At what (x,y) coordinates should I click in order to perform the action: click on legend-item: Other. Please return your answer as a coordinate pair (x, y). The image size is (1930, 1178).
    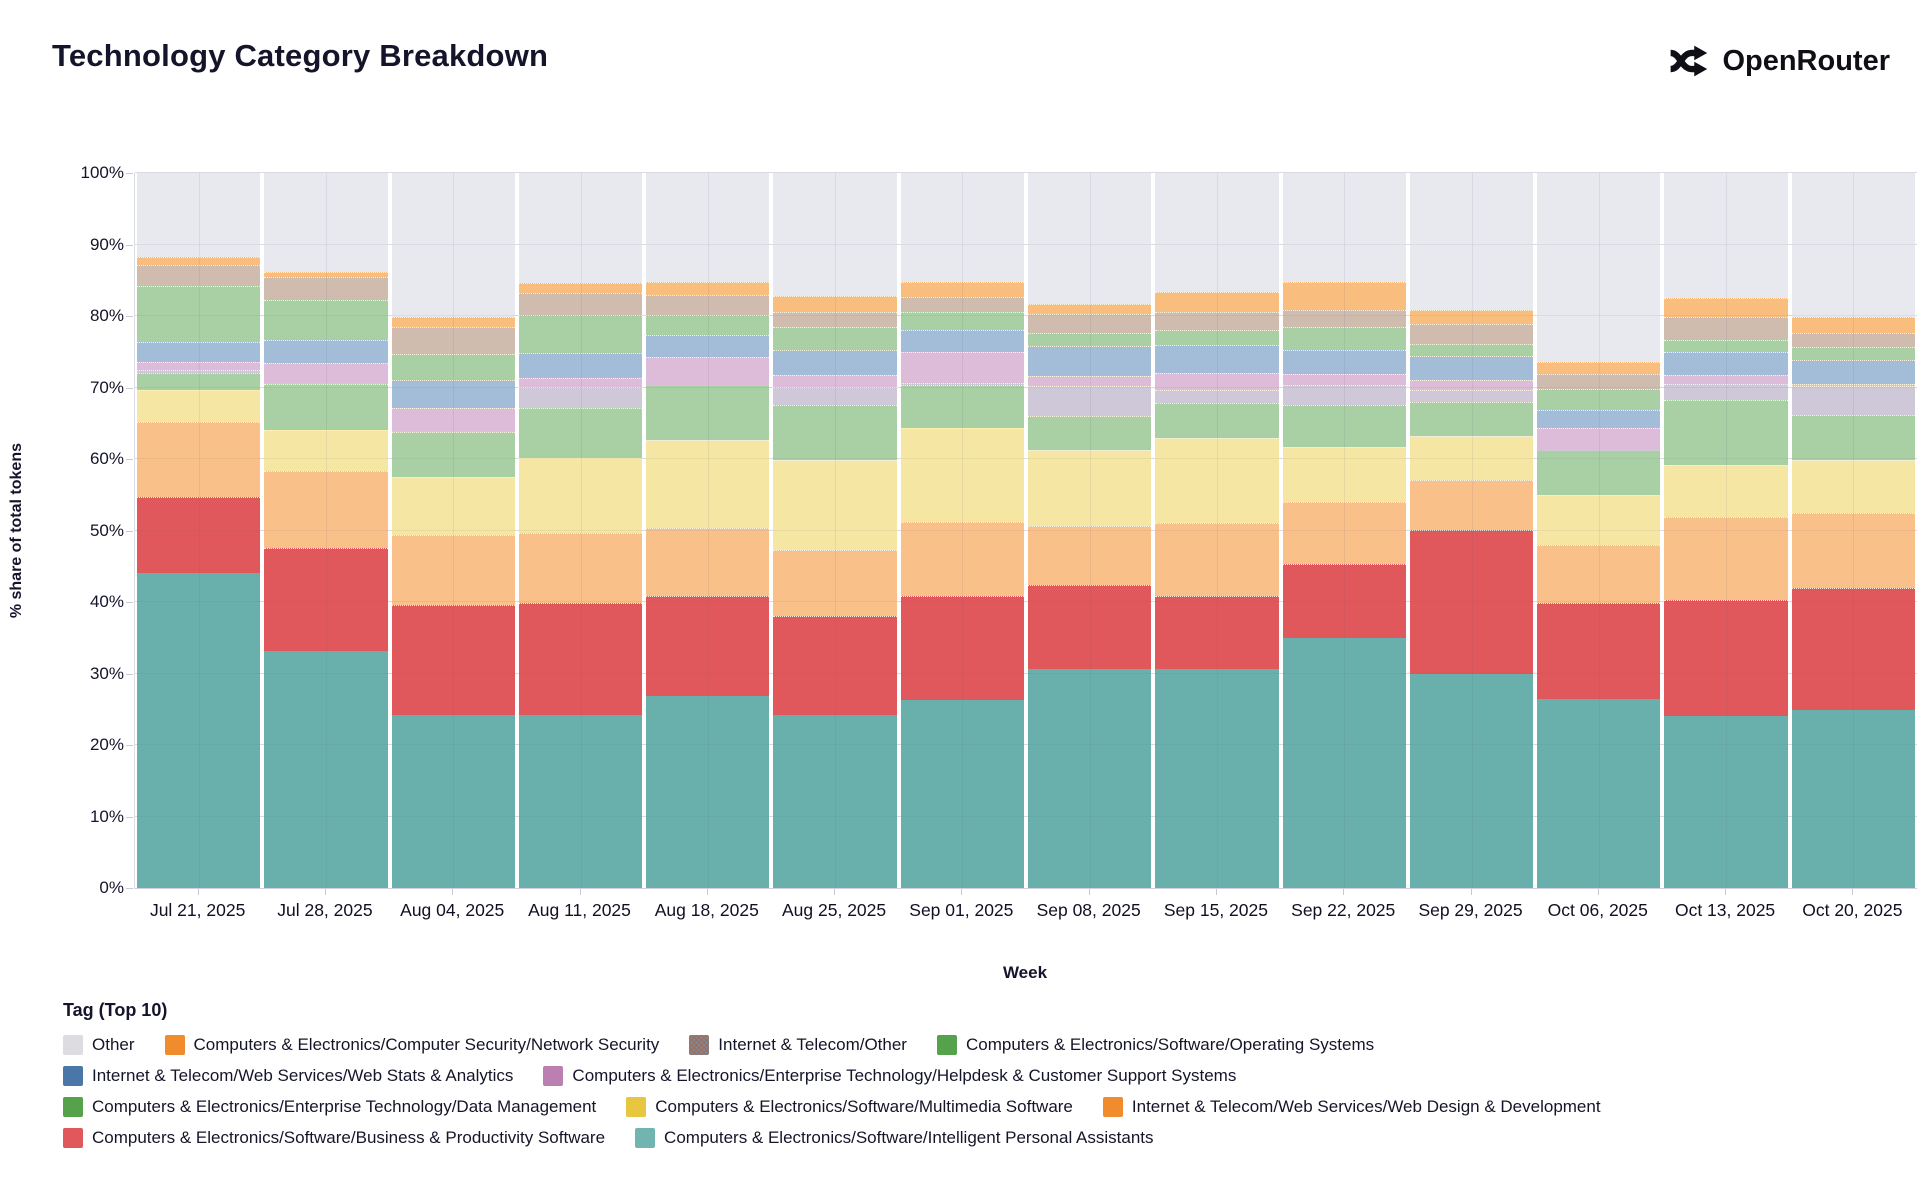
    Looking at the image, I should click on (99, 1045).